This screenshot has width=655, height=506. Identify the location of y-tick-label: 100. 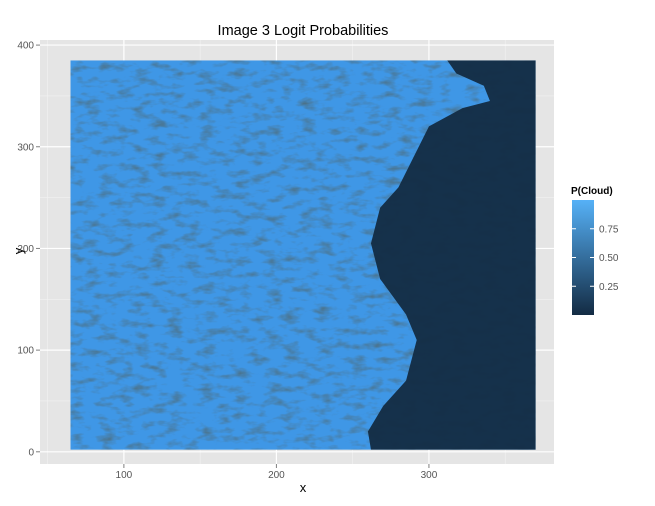
(25, 351).